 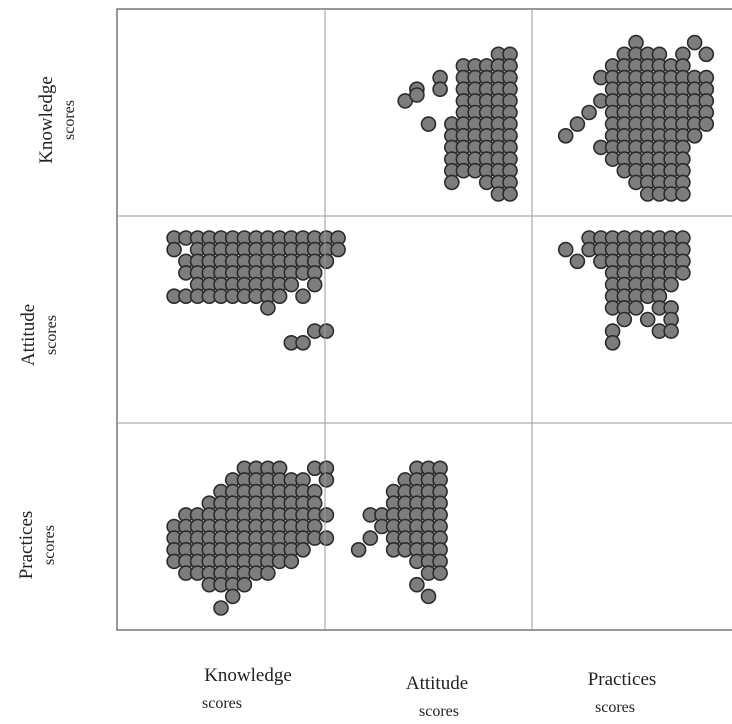 What do you see at coordinates (28, 335) in the screenshot?
I see `row-label-attitude-line1: Attitude` at bounding box center [28, 335].